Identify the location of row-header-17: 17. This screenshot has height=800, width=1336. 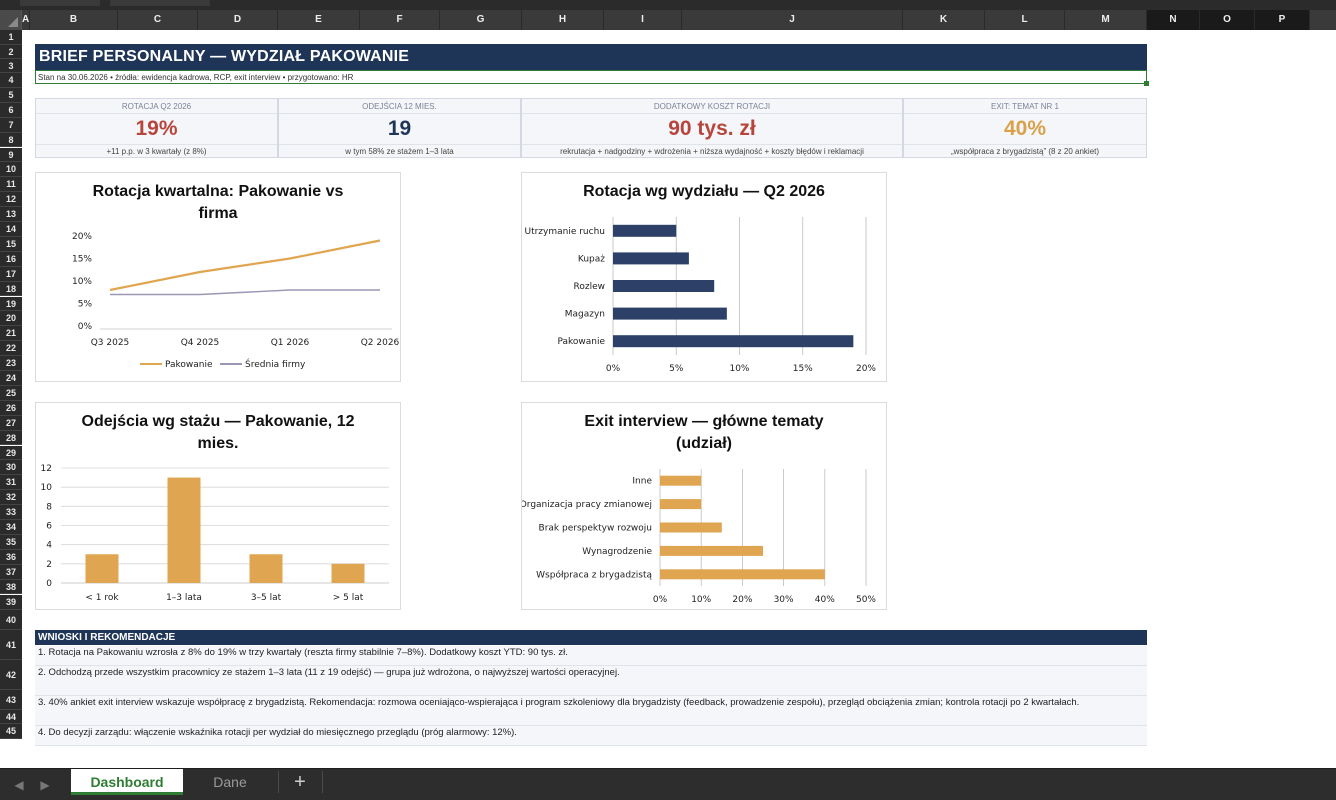
(11, 274).